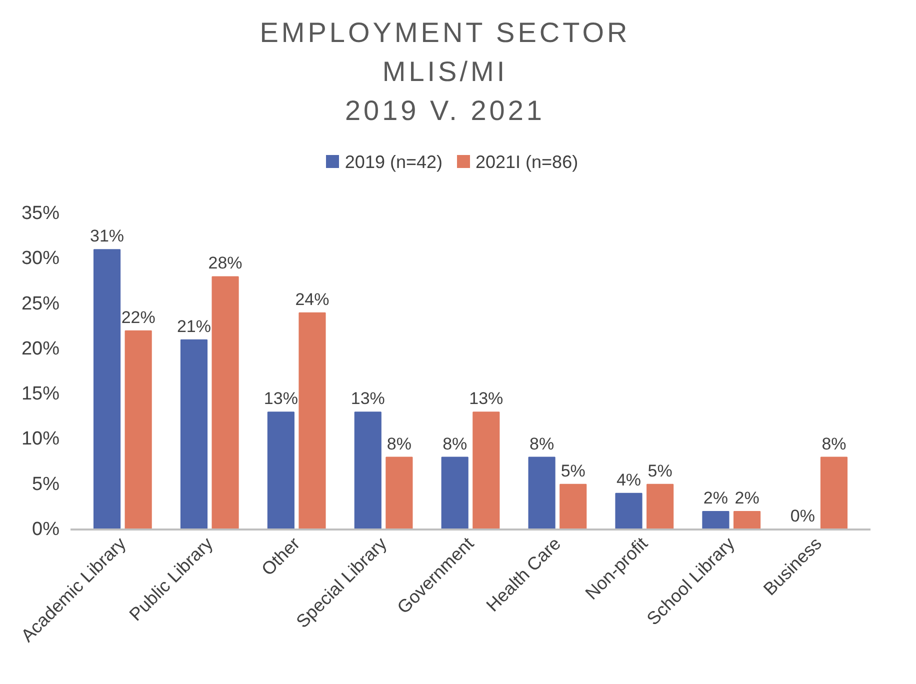 The image size is (916, 684). I want to click on data-label: 24%, so click(312, 299).